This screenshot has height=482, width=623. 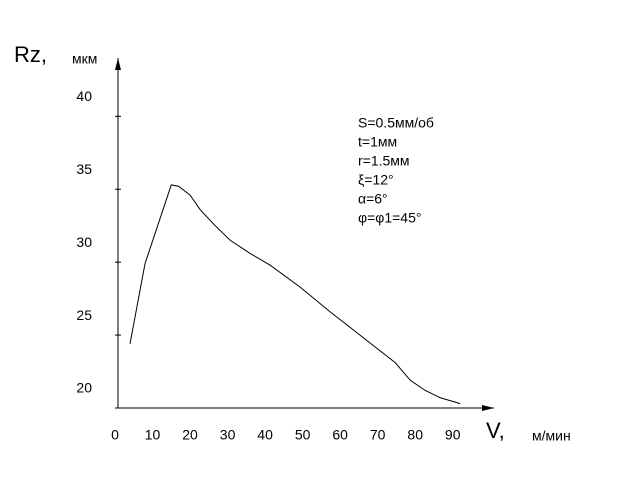 What do you see at coordinates (377, 142) in the screenshot?
I see `annotation: t=1мм` at bounding box center [377, 142].